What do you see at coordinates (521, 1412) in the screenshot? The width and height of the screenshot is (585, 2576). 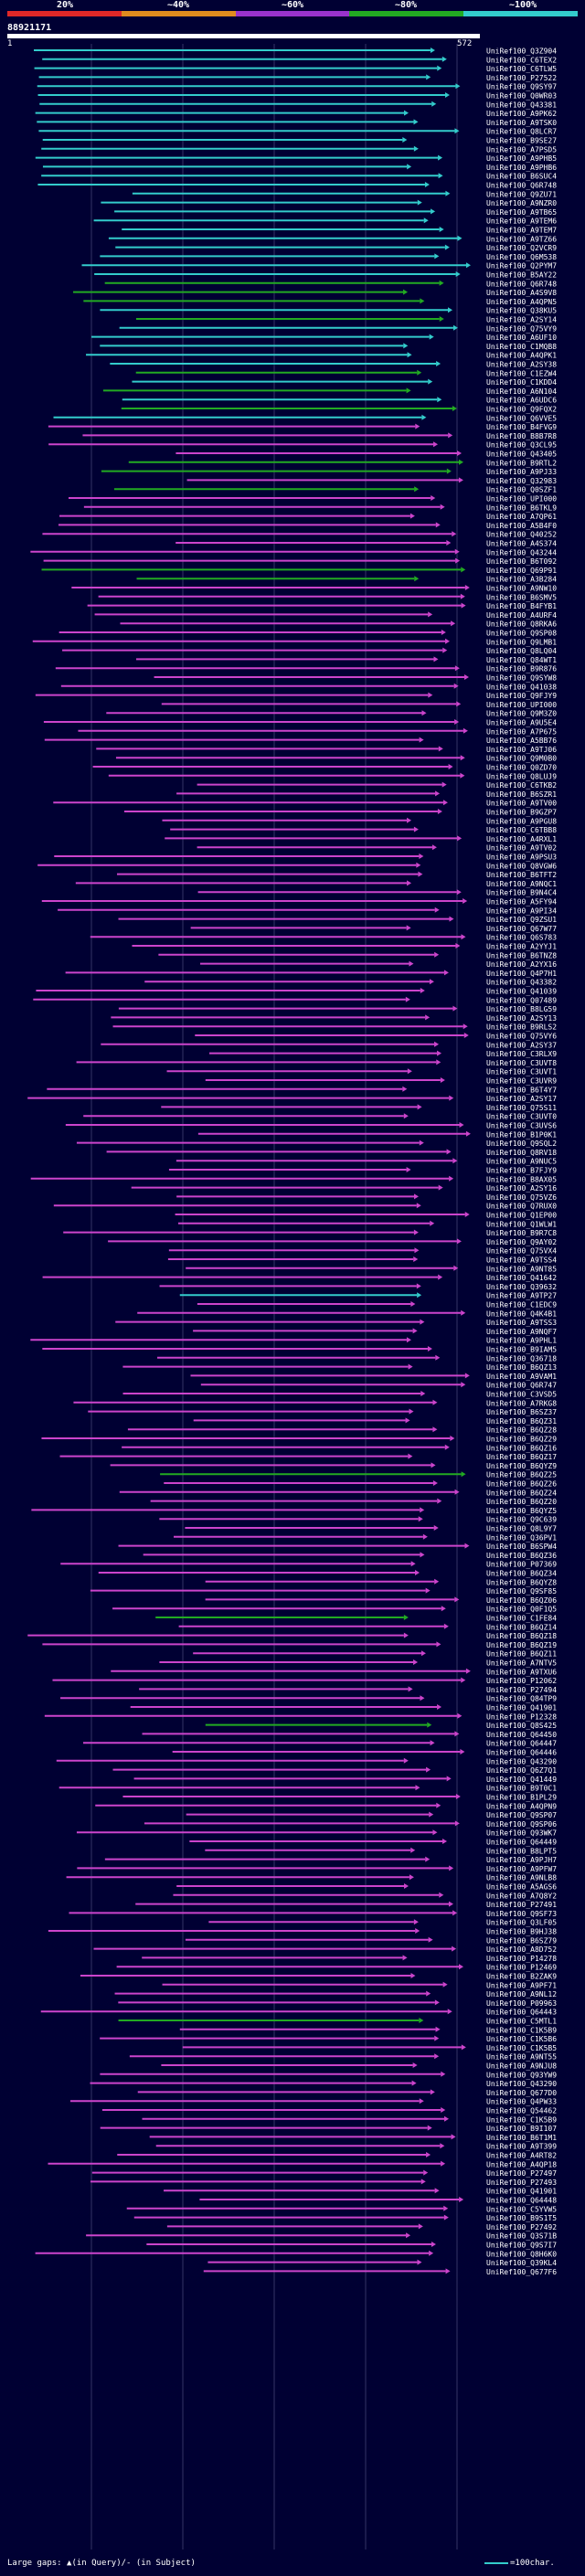 I see `hit-label: UniRef100_B6SZ37` at bounding box center [521, 1412].